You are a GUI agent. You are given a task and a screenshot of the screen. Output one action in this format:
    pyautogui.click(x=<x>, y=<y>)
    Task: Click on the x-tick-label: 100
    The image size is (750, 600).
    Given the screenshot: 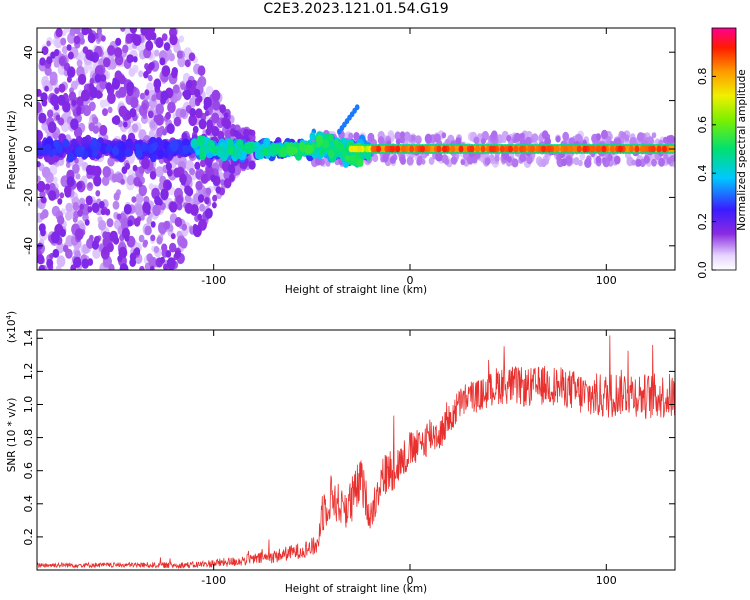 What is the action you would take?
    pyautogui.click(x=606, y=580)
    